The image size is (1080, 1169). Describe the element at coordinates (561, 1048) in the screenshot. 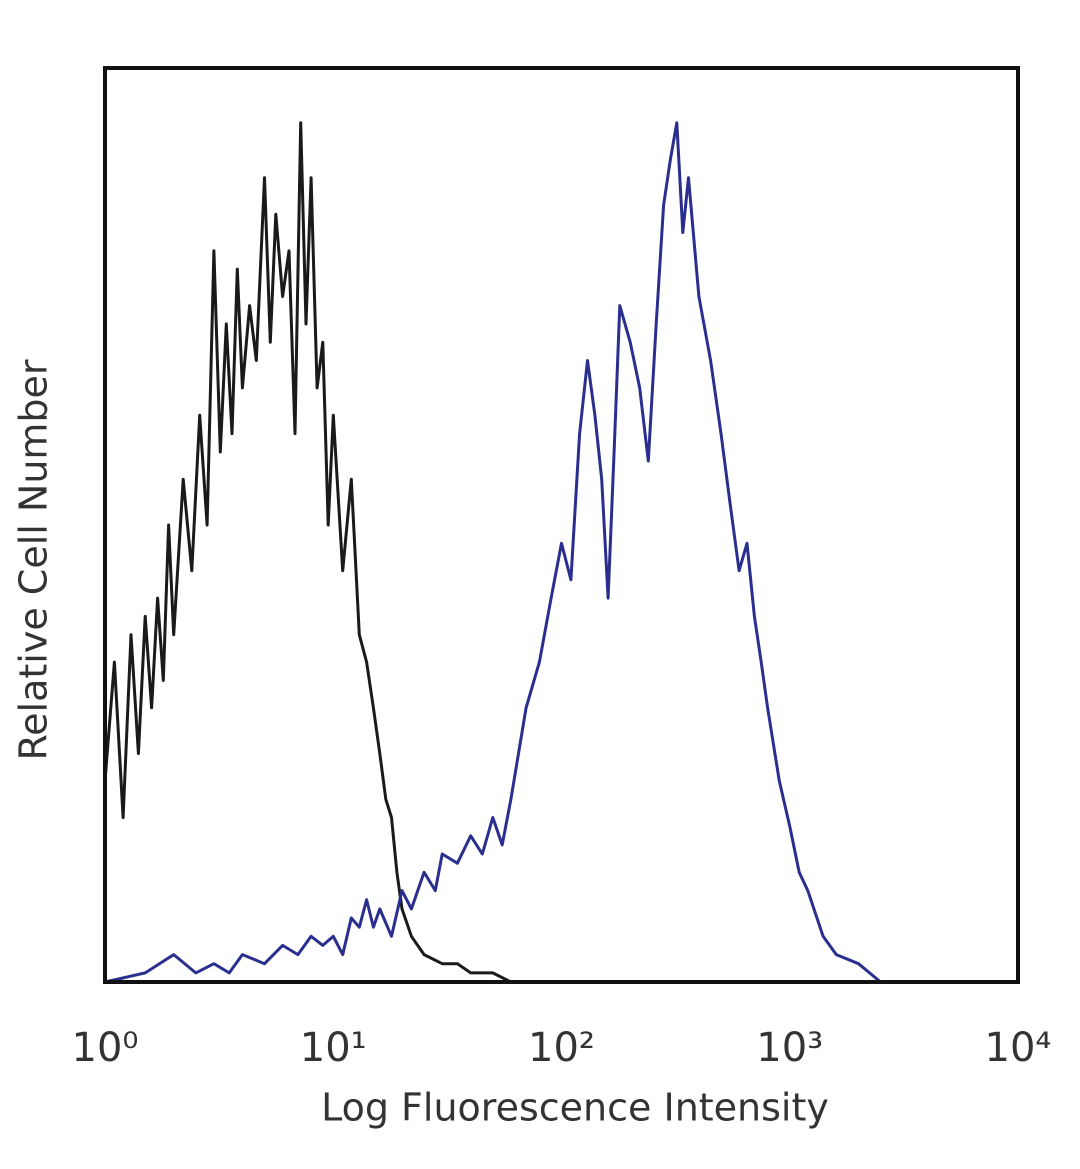

I see `x-tick-label: 10²` at that location.